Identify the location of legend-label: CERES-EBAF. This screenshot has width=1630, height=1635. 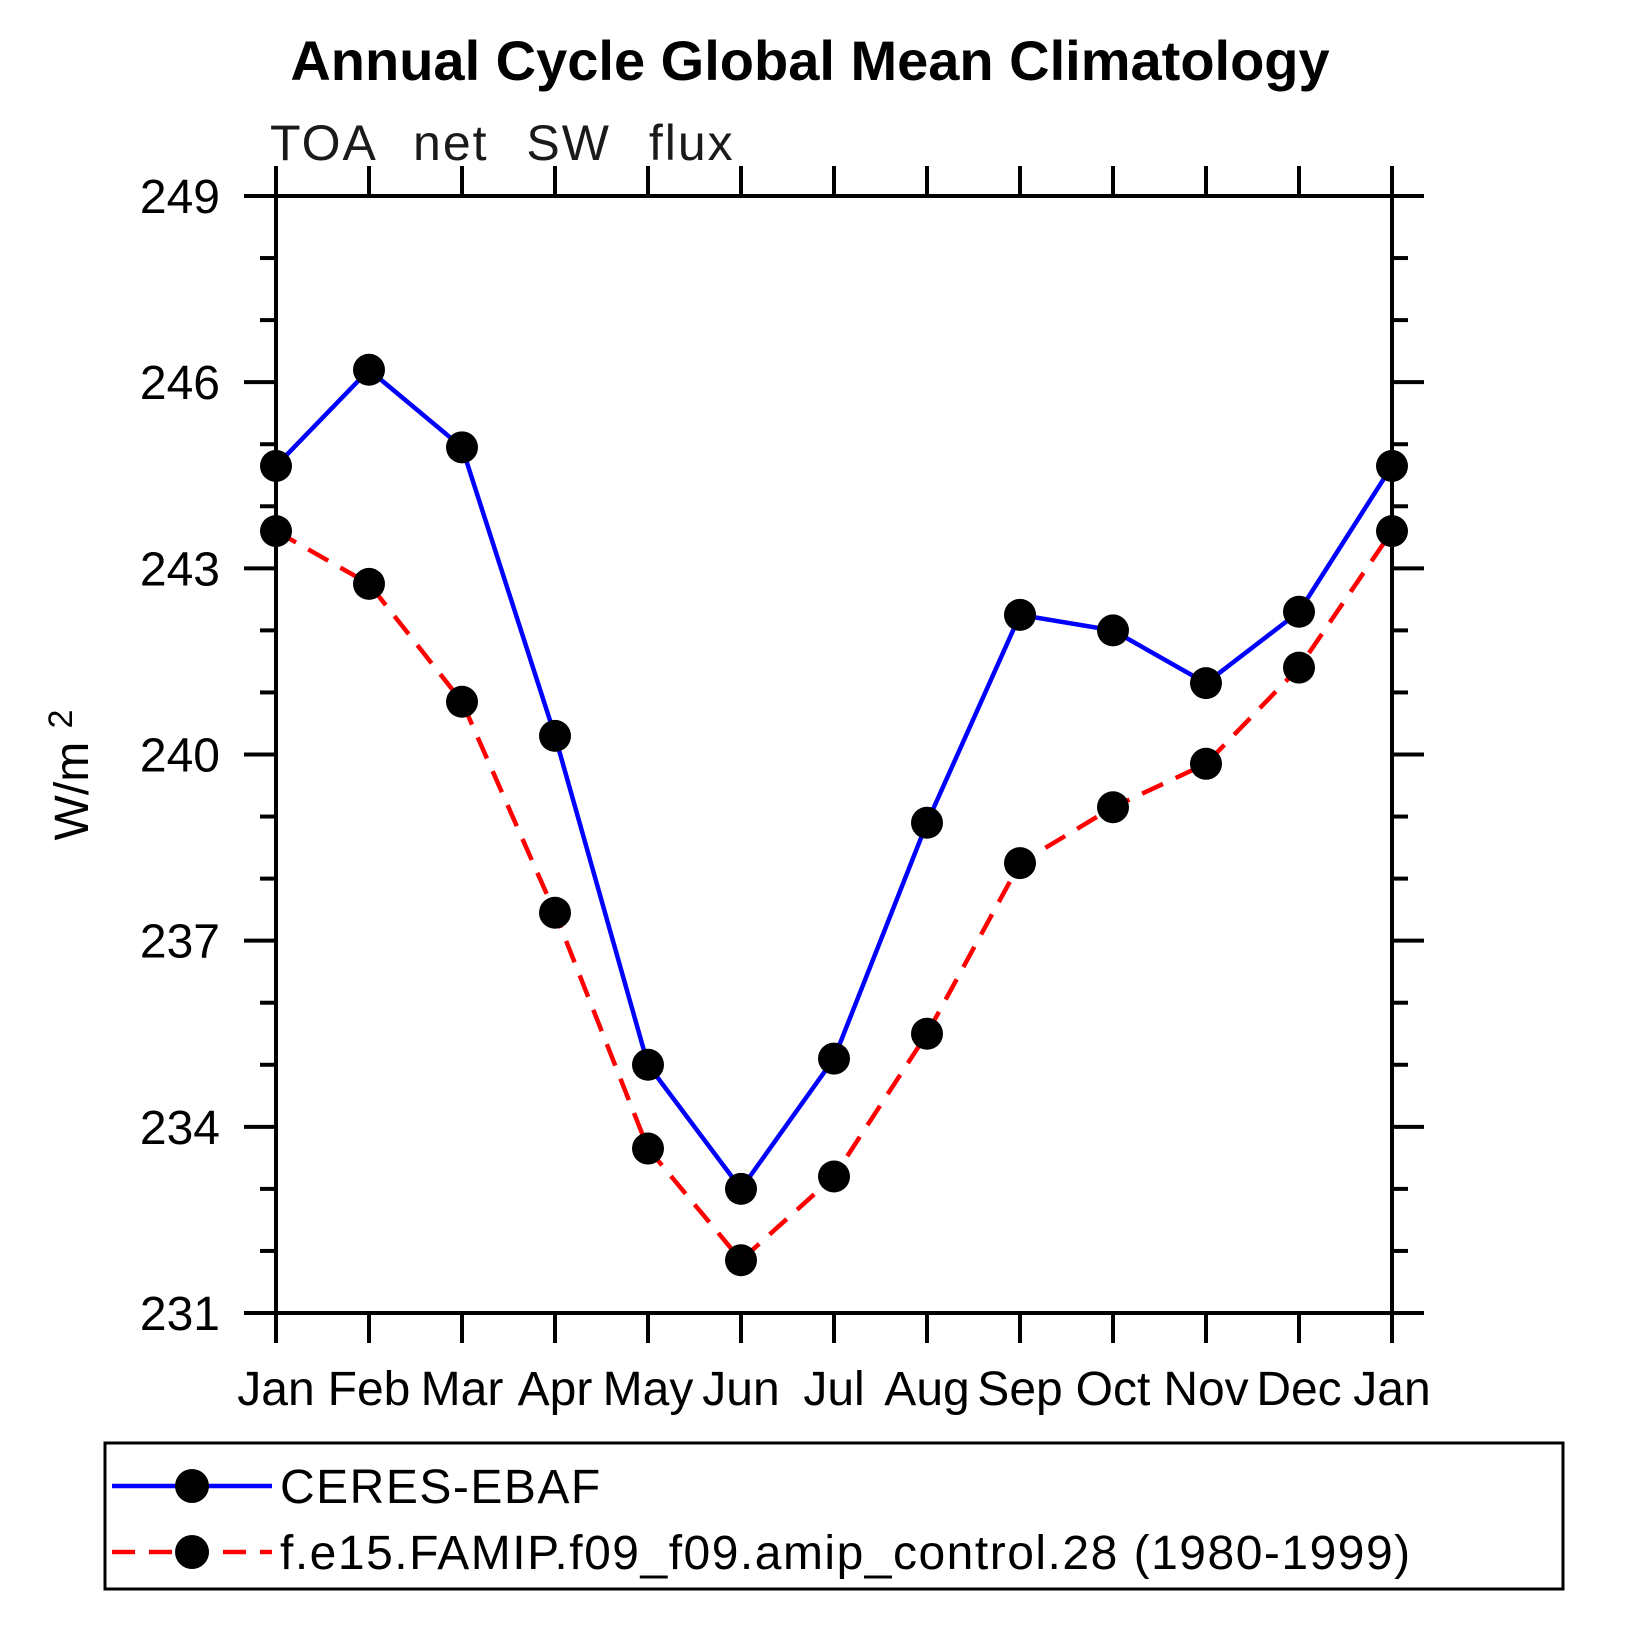
(441, 1487).